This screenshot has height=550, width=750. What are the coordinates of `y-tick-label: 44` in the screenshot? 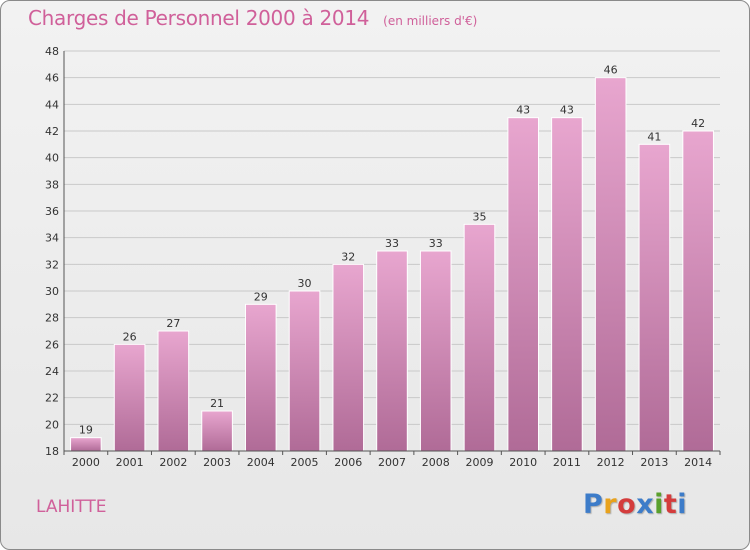 It's located at (52, 104).